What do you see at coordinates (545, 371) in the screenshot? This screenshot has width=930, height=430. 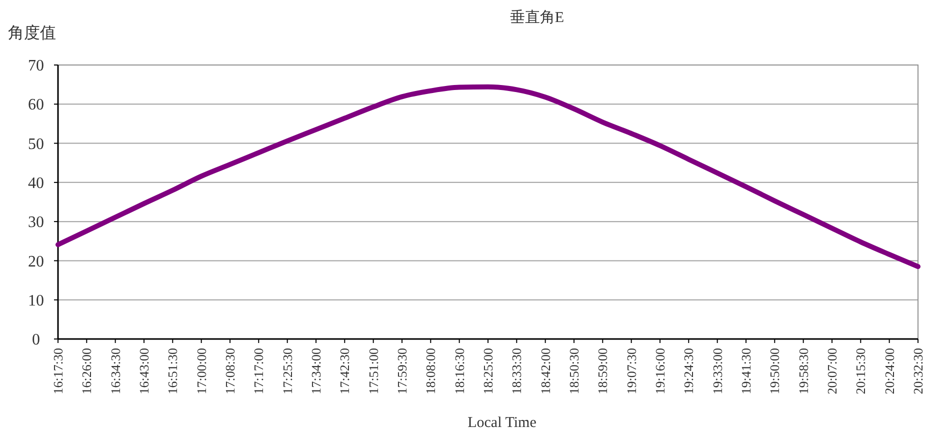 I see `x-tick-label: 18:42:00` at bounding box center [545, 371].